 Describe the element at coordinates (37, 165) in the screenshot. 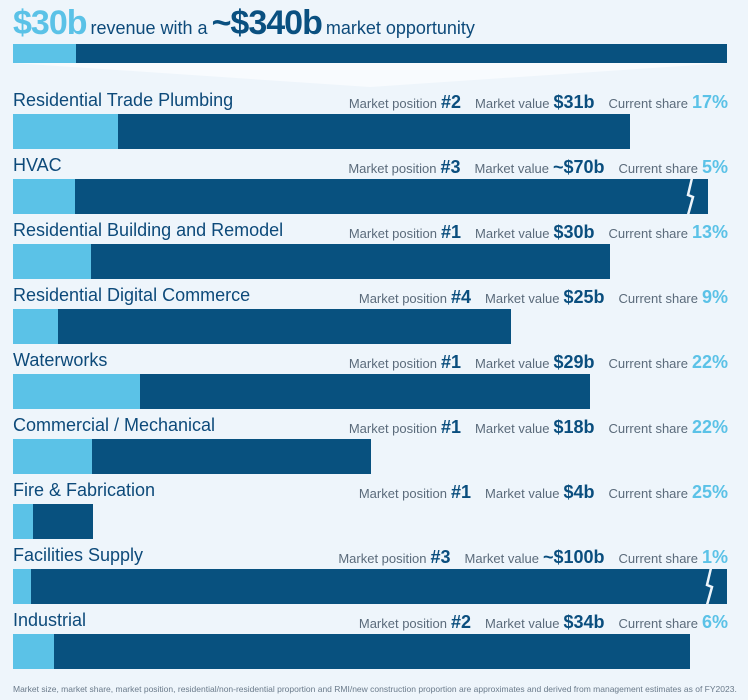

I see `segment-title: HVAC` at that location.